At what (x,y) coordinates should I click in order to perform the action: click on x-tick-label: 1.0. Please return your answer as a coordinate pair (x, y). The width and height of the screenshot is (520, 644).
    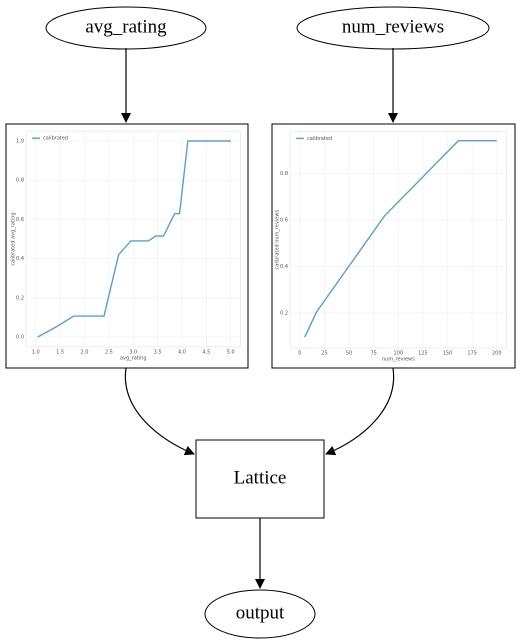
    Looking at the image, I should click on (36, 352).